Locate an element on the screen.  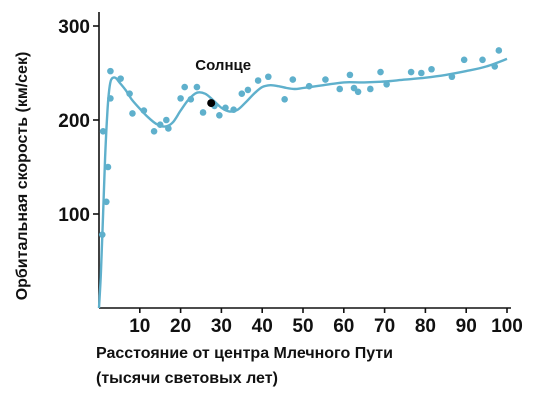
y-tick-label: 300 is located at coordinates (74, 27).